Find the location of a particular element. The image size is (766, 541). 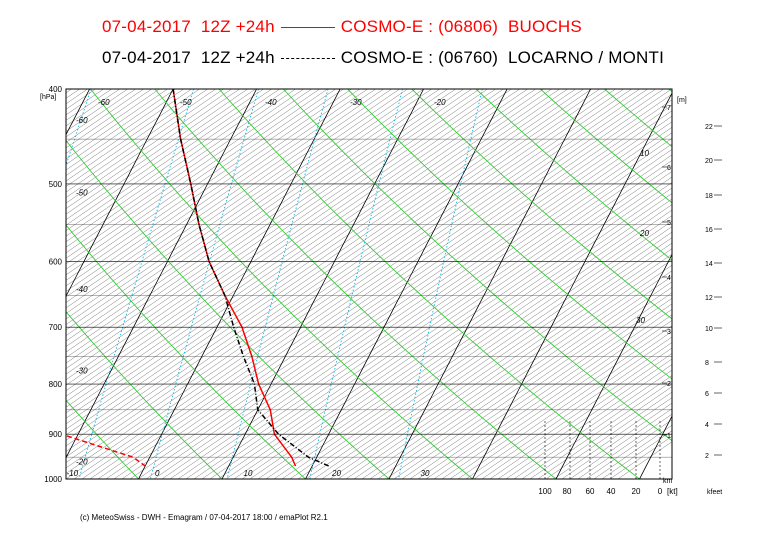

wind-axis-tick-label: 60 is located at coordinates (590, 491).